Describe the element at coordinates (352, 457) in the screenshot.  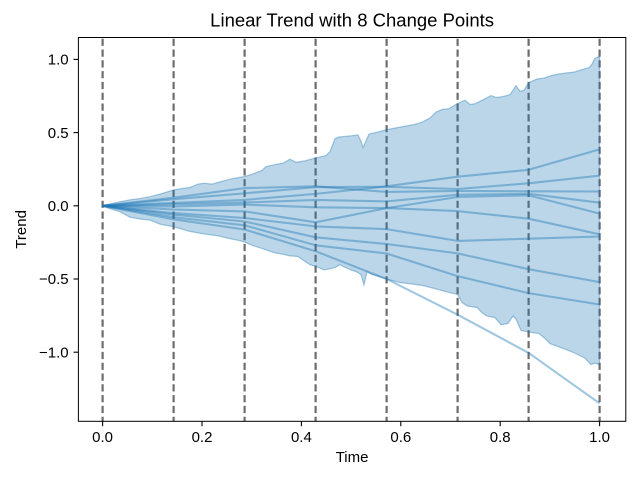
I see `svg-text: Time` at that location.